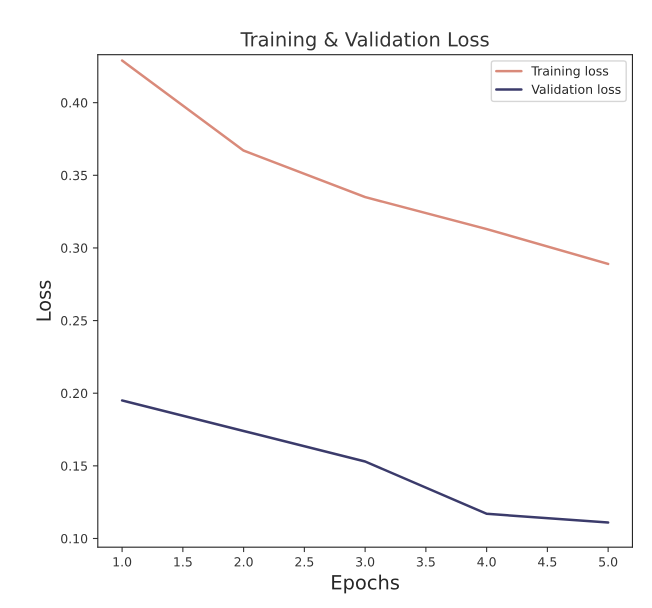  What do you see at coordinates (74, 539) in the screenshot?
I see `y-tick-label: 0.10` at bounding box center [74, 539].